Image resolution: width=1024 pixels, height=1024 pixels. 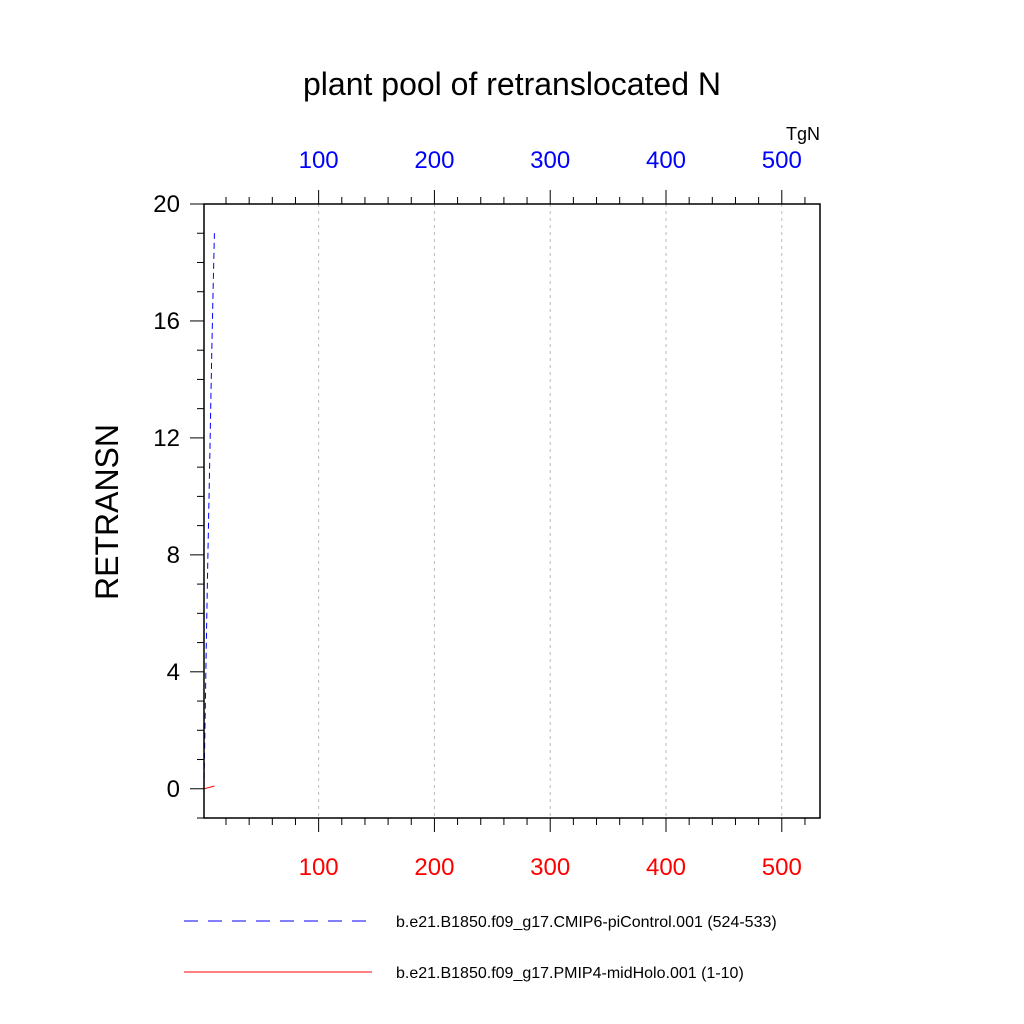 What do you see at coordinates (782, 160) in the screenshot?
I see `top-tick-label-500: 500` at bounding box center [782, 160].